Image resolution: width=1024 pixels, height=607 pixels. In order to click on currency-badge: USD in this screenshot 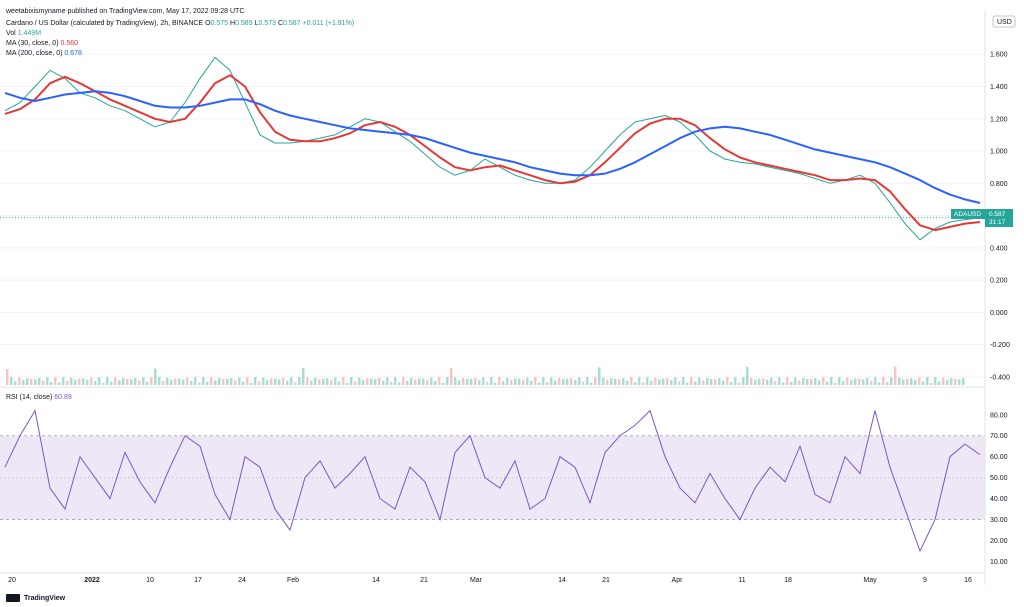, I will do `click(1004, 21)`.